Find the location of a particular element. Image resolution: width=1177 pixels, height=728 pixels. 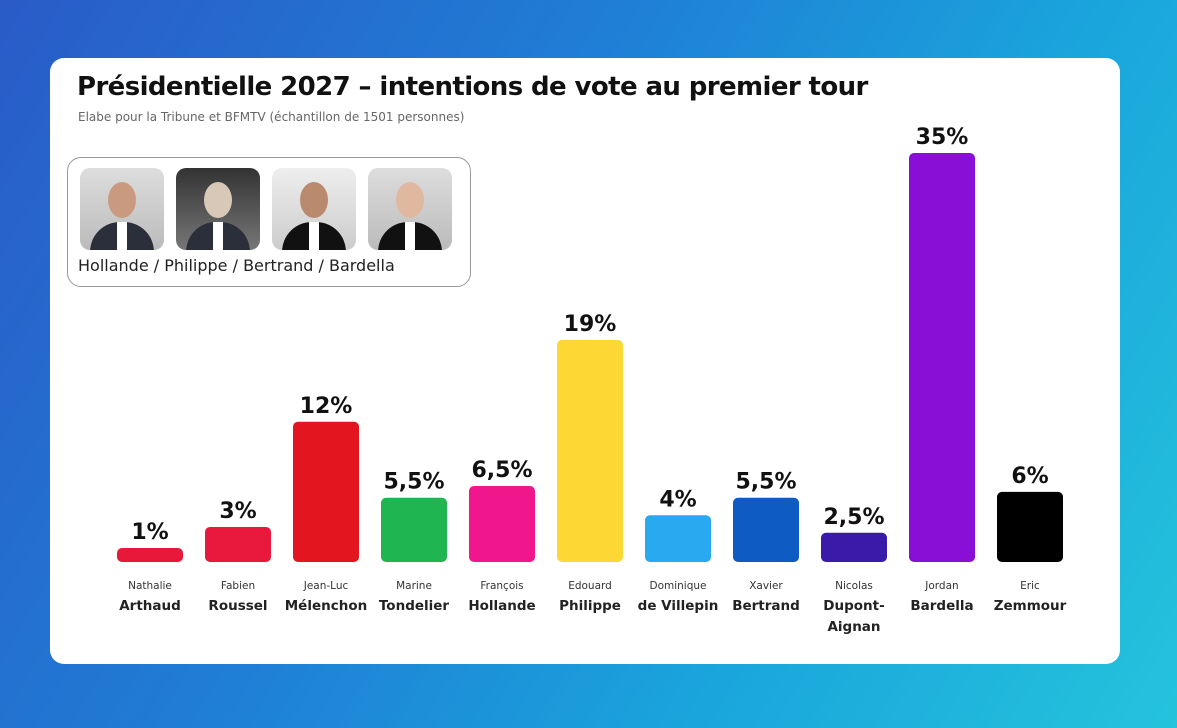

category-first-name: Fabien is located at coordinates (238, 586).